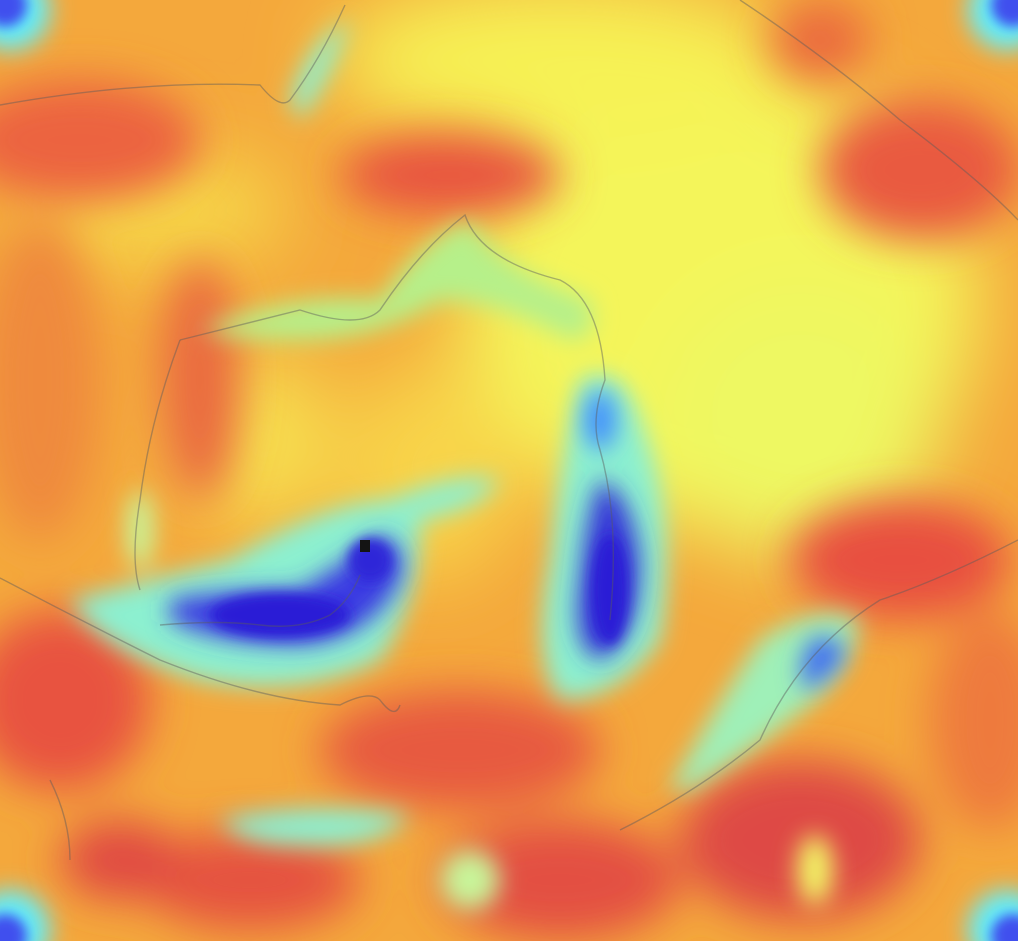 This screenshot has height=941, width=1018. I want to click on minimum-value-cores, so click(419, 590).